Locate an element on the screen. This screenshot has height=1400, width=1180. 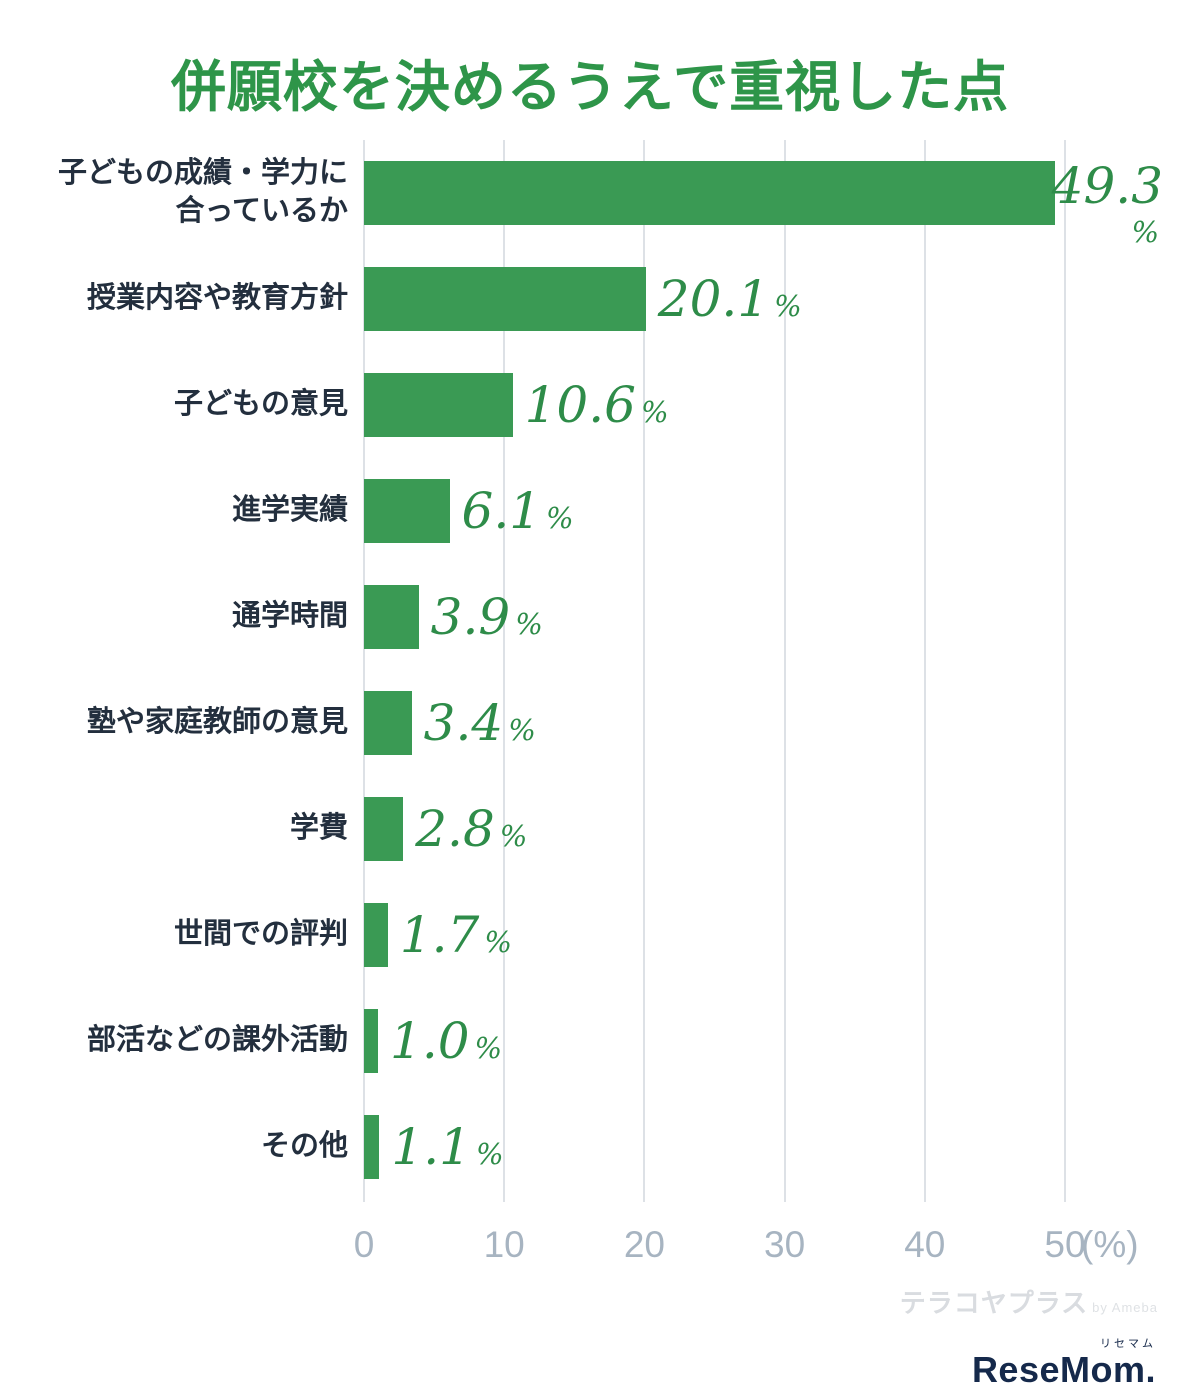
value-number: 20.1 is located at coordinates (713, 299).